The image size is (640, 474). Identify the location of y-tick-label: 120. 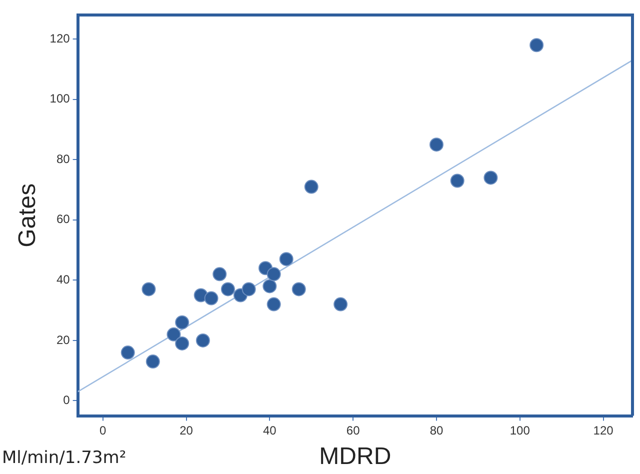
(60, 38).